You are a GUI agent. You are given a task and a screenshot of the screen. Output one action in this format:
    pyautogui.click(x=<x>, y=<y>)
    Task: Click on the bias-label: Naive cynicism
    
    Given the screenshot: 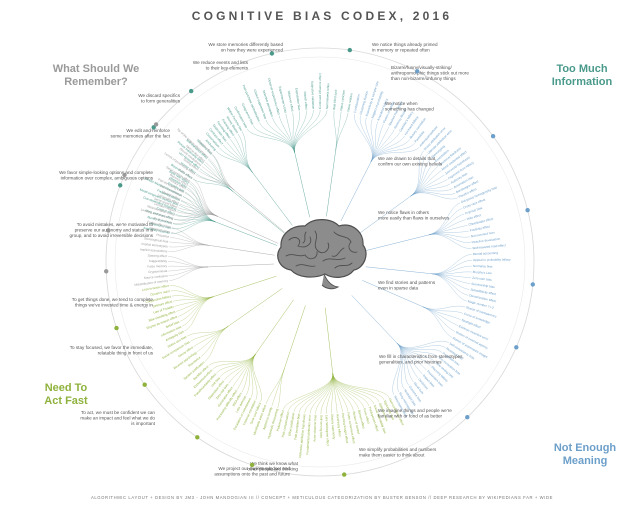 What is the action you would take?
    pyautogui.click(x=342, y=99)
    